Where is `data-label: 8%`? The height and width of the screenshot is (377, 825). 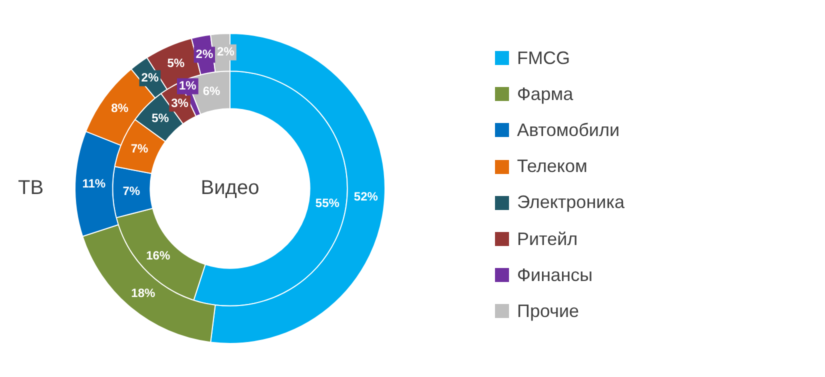
data-label: 8% is located at coordinates (120, 107).